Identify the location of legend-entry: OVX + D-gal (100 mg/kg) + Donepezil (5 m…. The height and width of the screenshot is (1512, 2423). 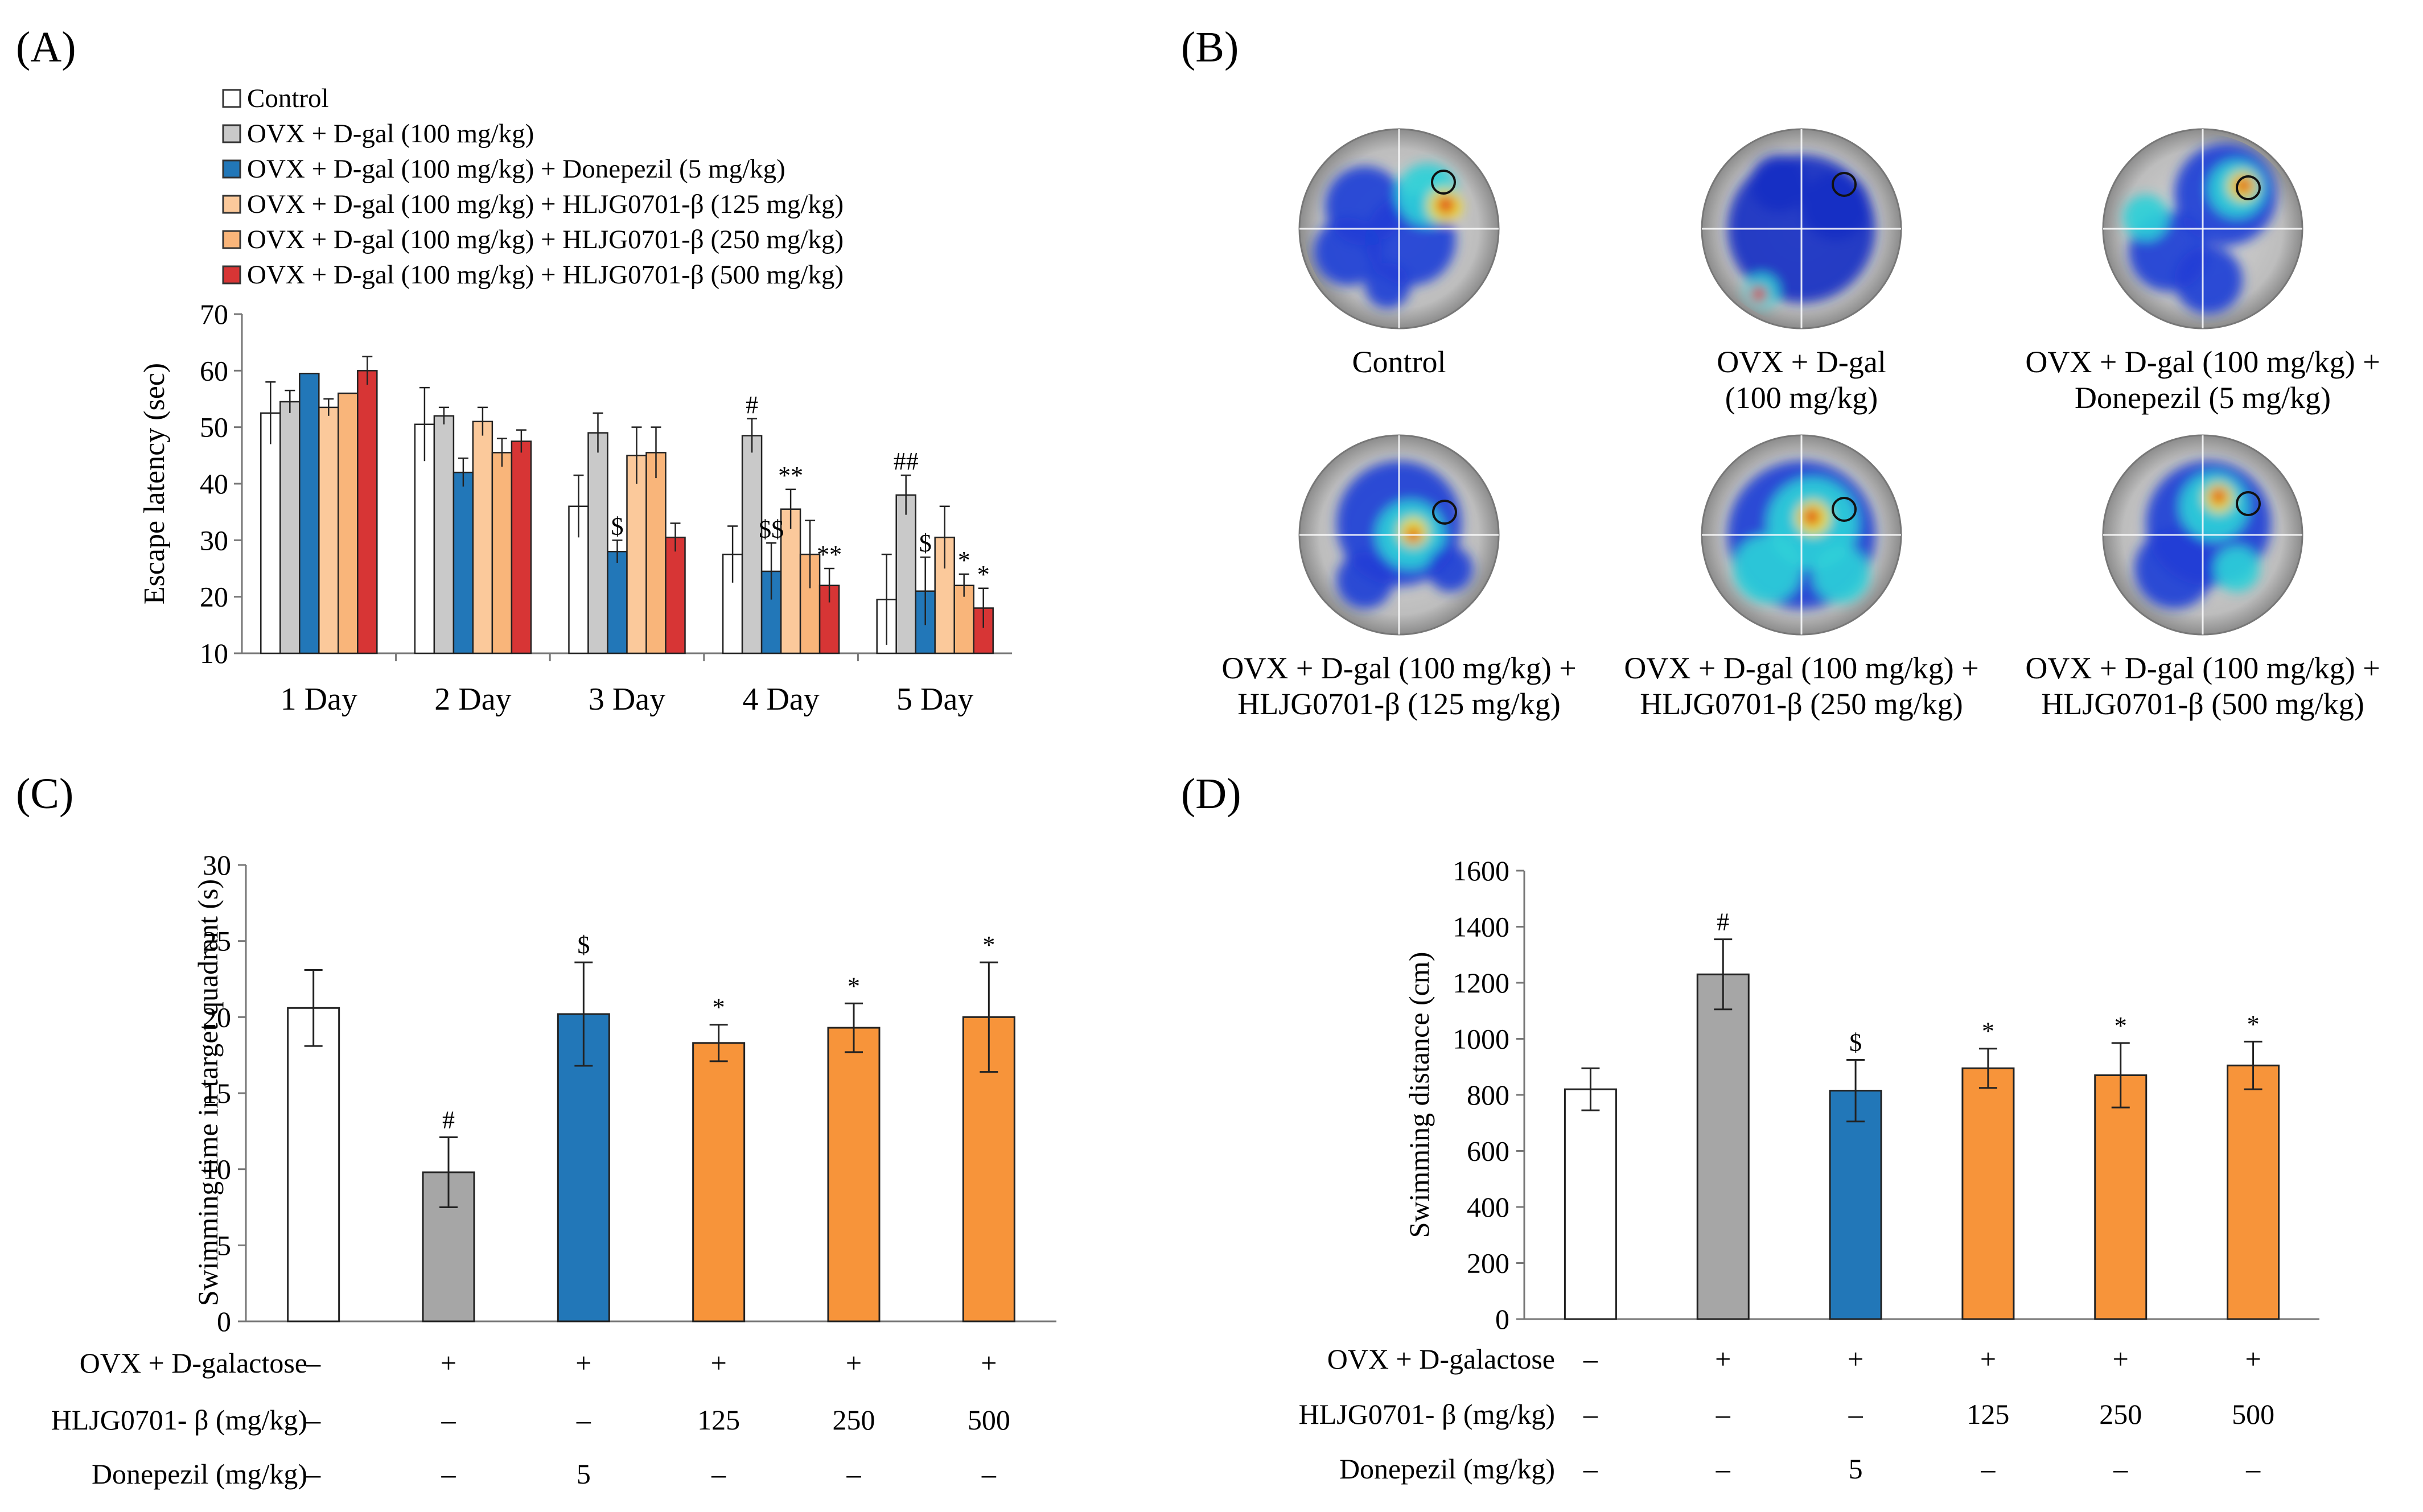
(516, 169).